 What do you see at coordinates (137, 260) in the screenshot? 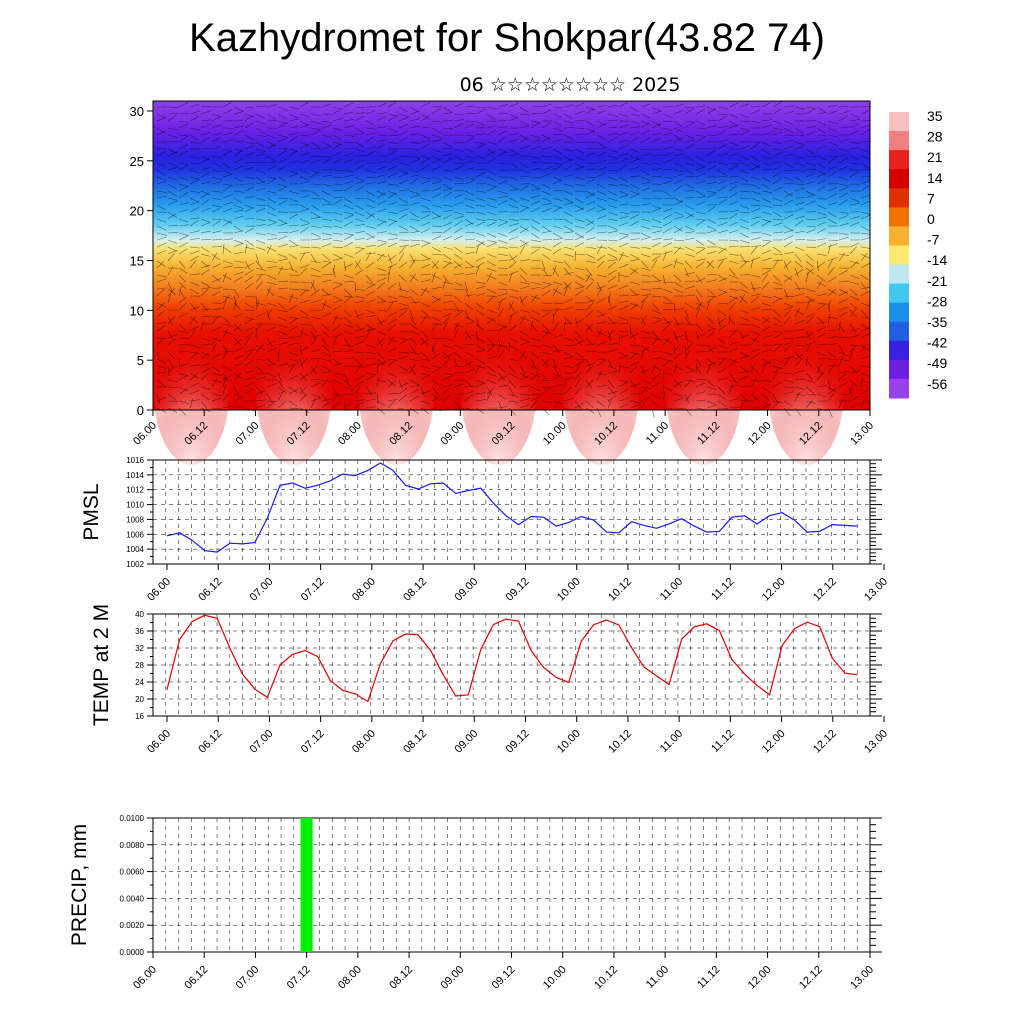
I see `heatmap-y-tick-label: 15` at bounding box center [137, 260].